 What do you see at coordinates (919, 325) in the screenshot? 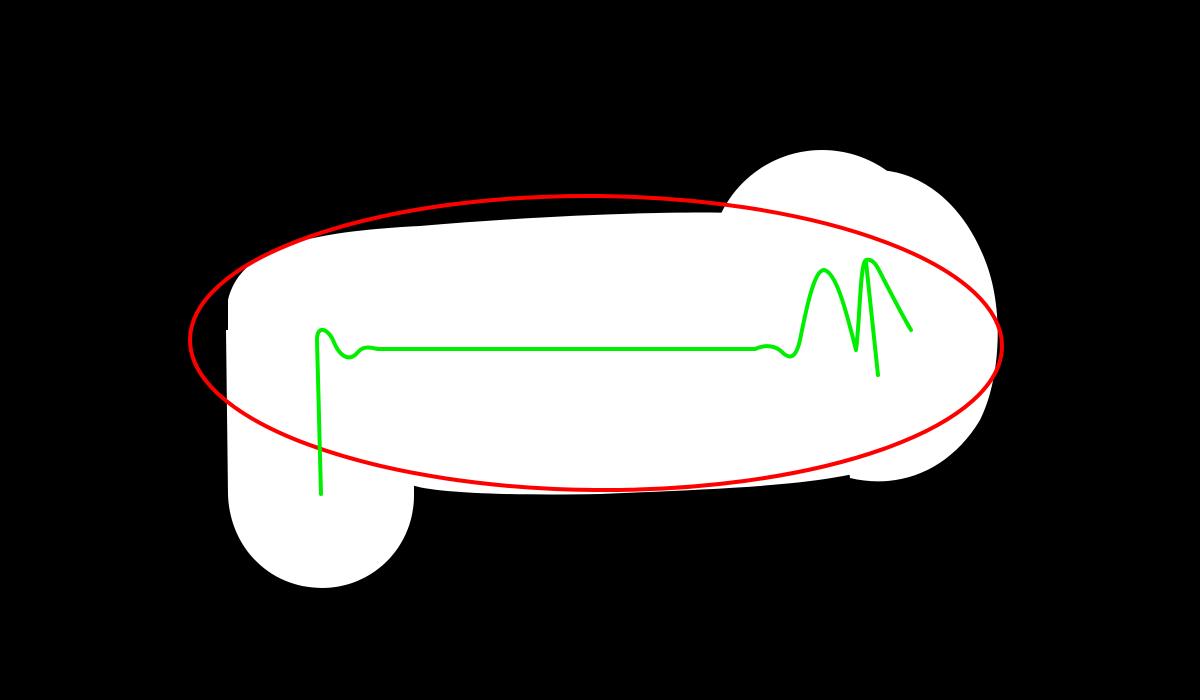
I see `mask-right-bulge` at bounding box center [919, 325].